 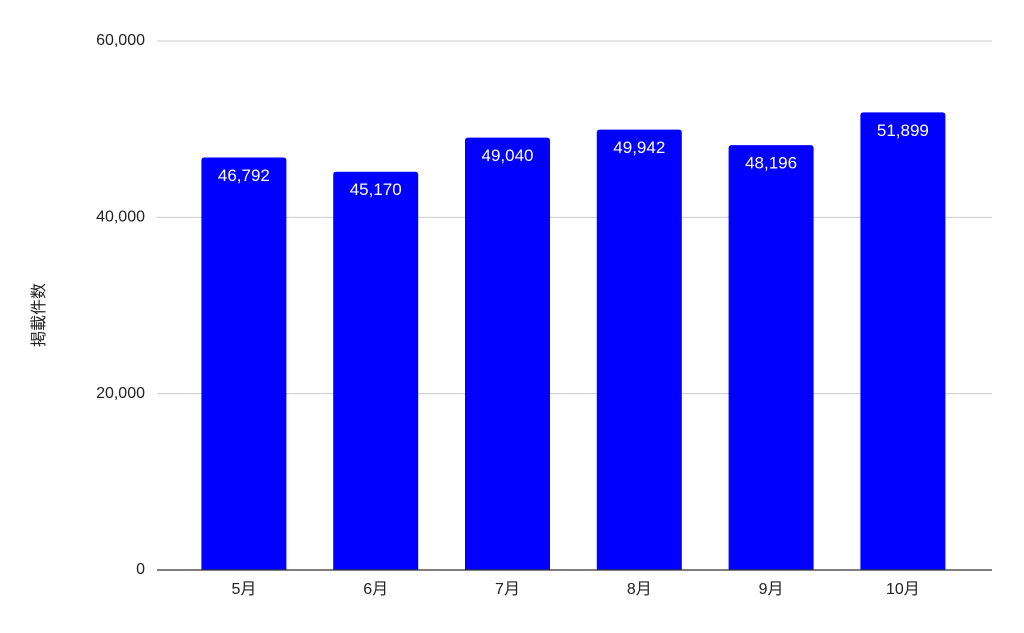 I want to click on x-tick-label: 7月, so click(x=507, y=589).